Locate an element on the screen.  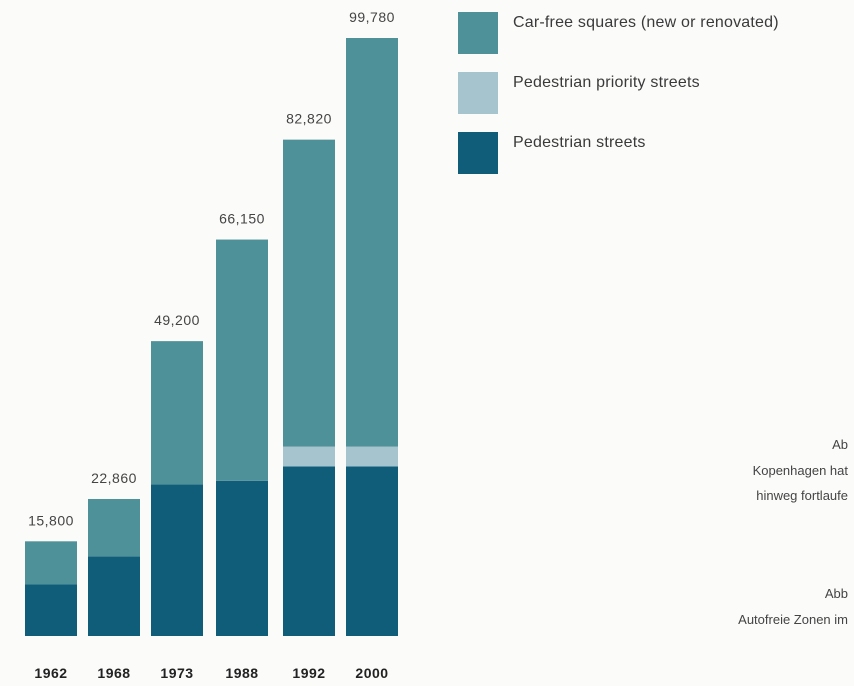
legend-label-priority: Pedestrian priority streets is located at coordinates (606, 82).